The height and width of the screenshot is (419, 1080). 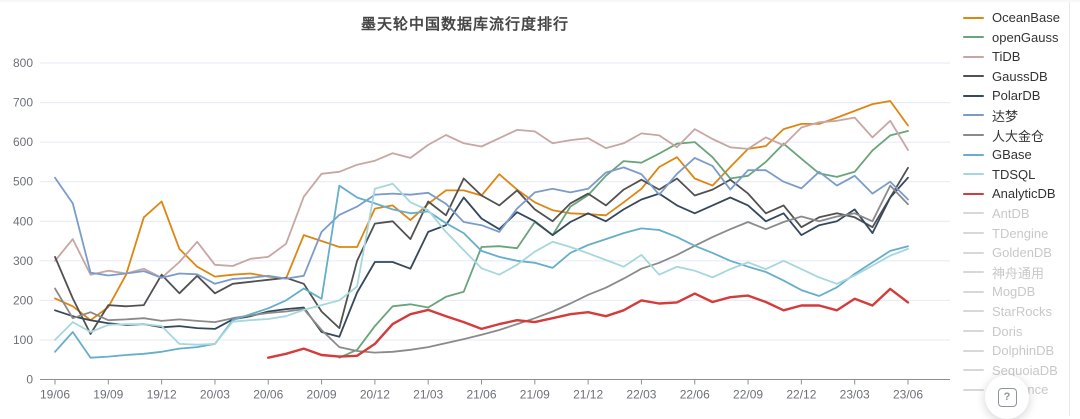 What do you see at coordinates (23, 63) in the screenshot?
I see `svg-text: 800` at bounding box center [23, 63].